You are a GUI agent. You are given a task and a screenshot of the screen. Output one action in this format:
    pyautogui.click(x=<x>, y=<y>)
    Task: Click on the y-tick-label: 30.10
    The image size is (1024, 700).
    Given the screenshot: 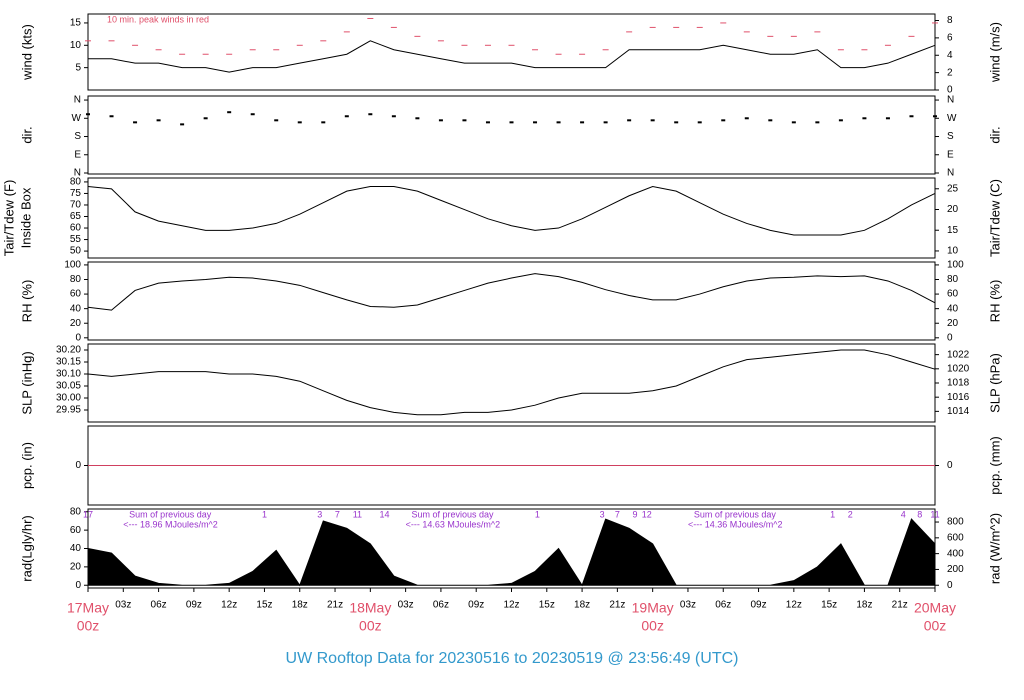 What is the action you would take?
    pyautogui.click(x=68, y=374)
    